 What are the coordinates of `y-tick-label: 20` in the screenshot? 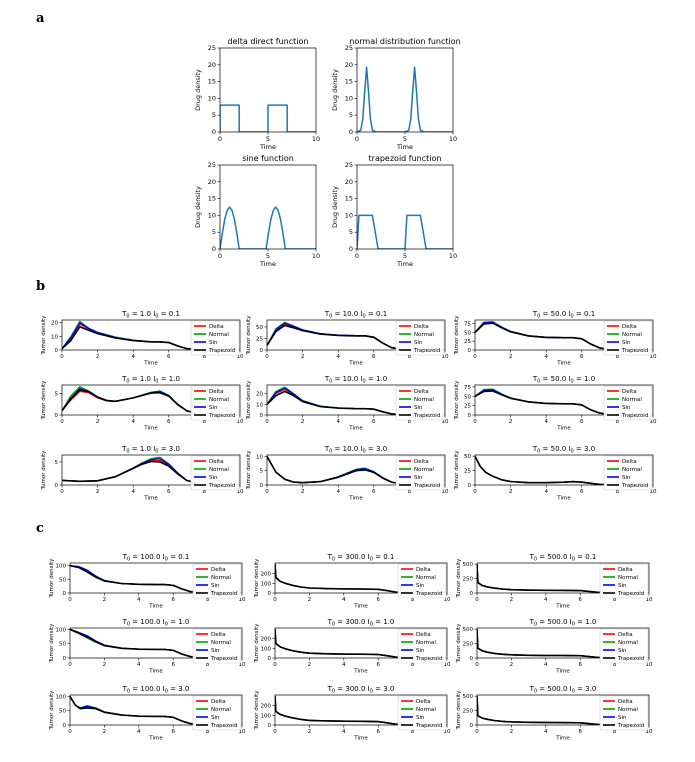 It's located at (349, 65).